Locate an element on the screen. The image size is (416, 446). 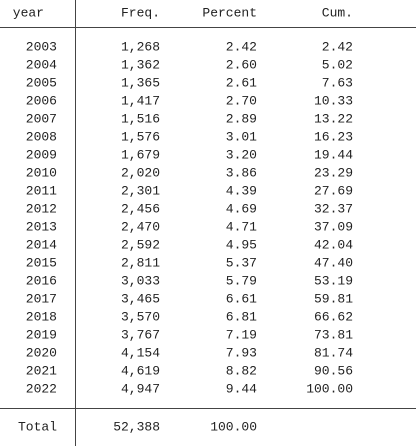
row-label: 2003 is located at coordinates (41, 46).